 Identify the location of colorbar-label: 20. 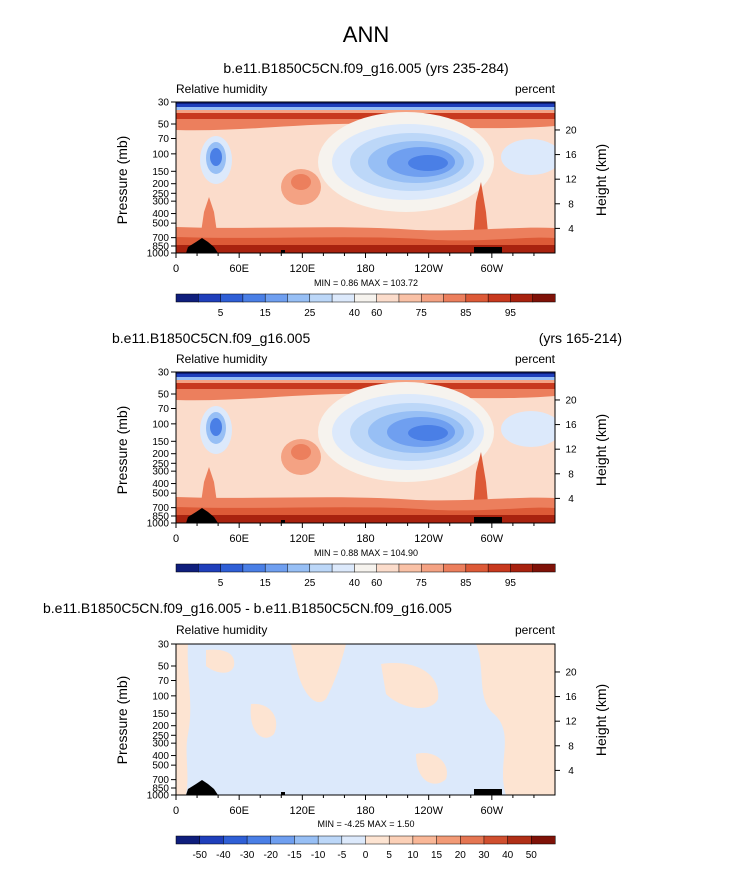
(461, 855).